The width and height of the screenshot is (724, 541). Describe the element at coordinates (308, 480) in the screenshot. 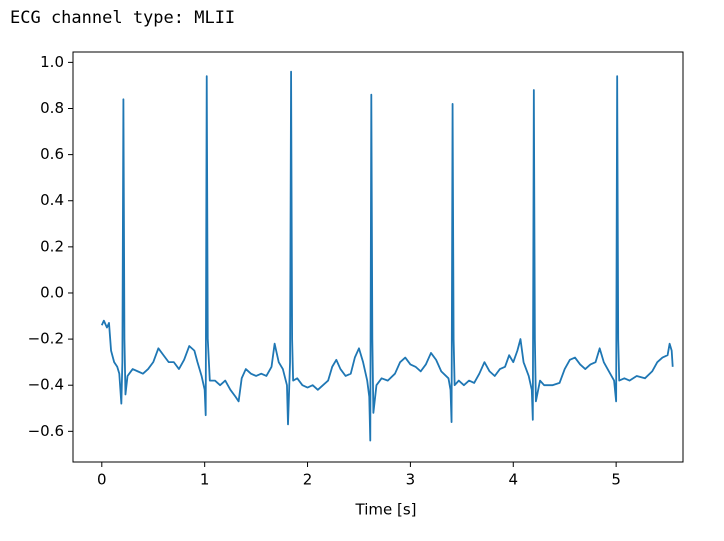

I see `x-tick-label: 2` at that location.